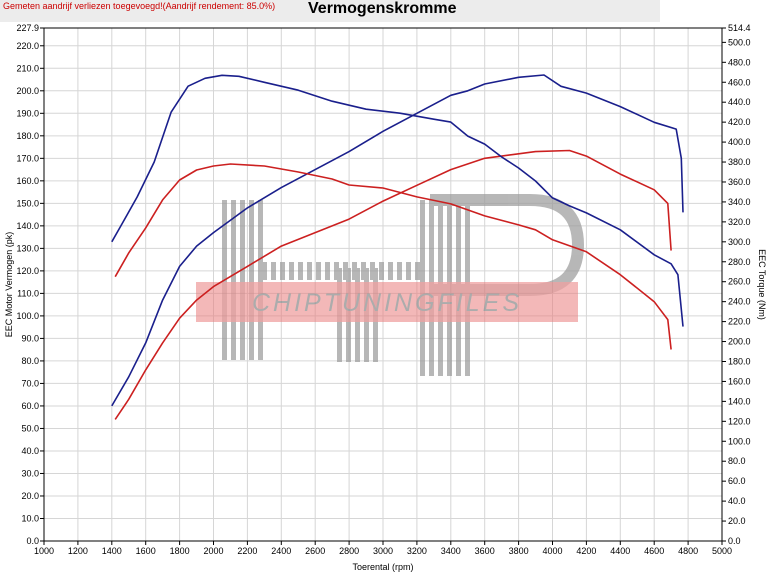 This screenshot has height=580, width=780. I want to click on y2-tick-label: 340.0, so click(739, 202).